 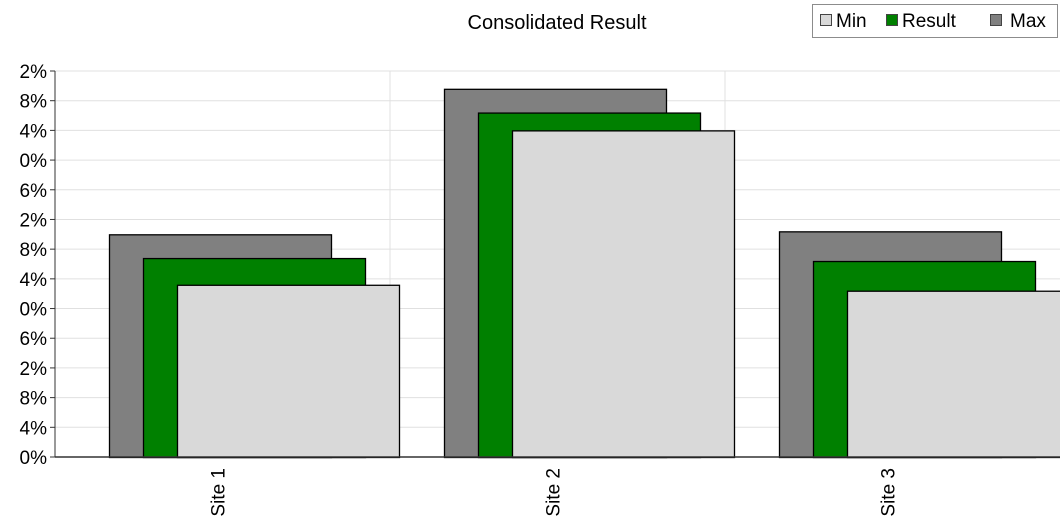 What do you see at coordinates (37, 265) in the screenshot?
I see `y-axis-ticks: 0% 4% 8% 2% 6% 0% 4% 8% 2% 6% 0% 4% 8% 2%` at bounding box center [37, 265].